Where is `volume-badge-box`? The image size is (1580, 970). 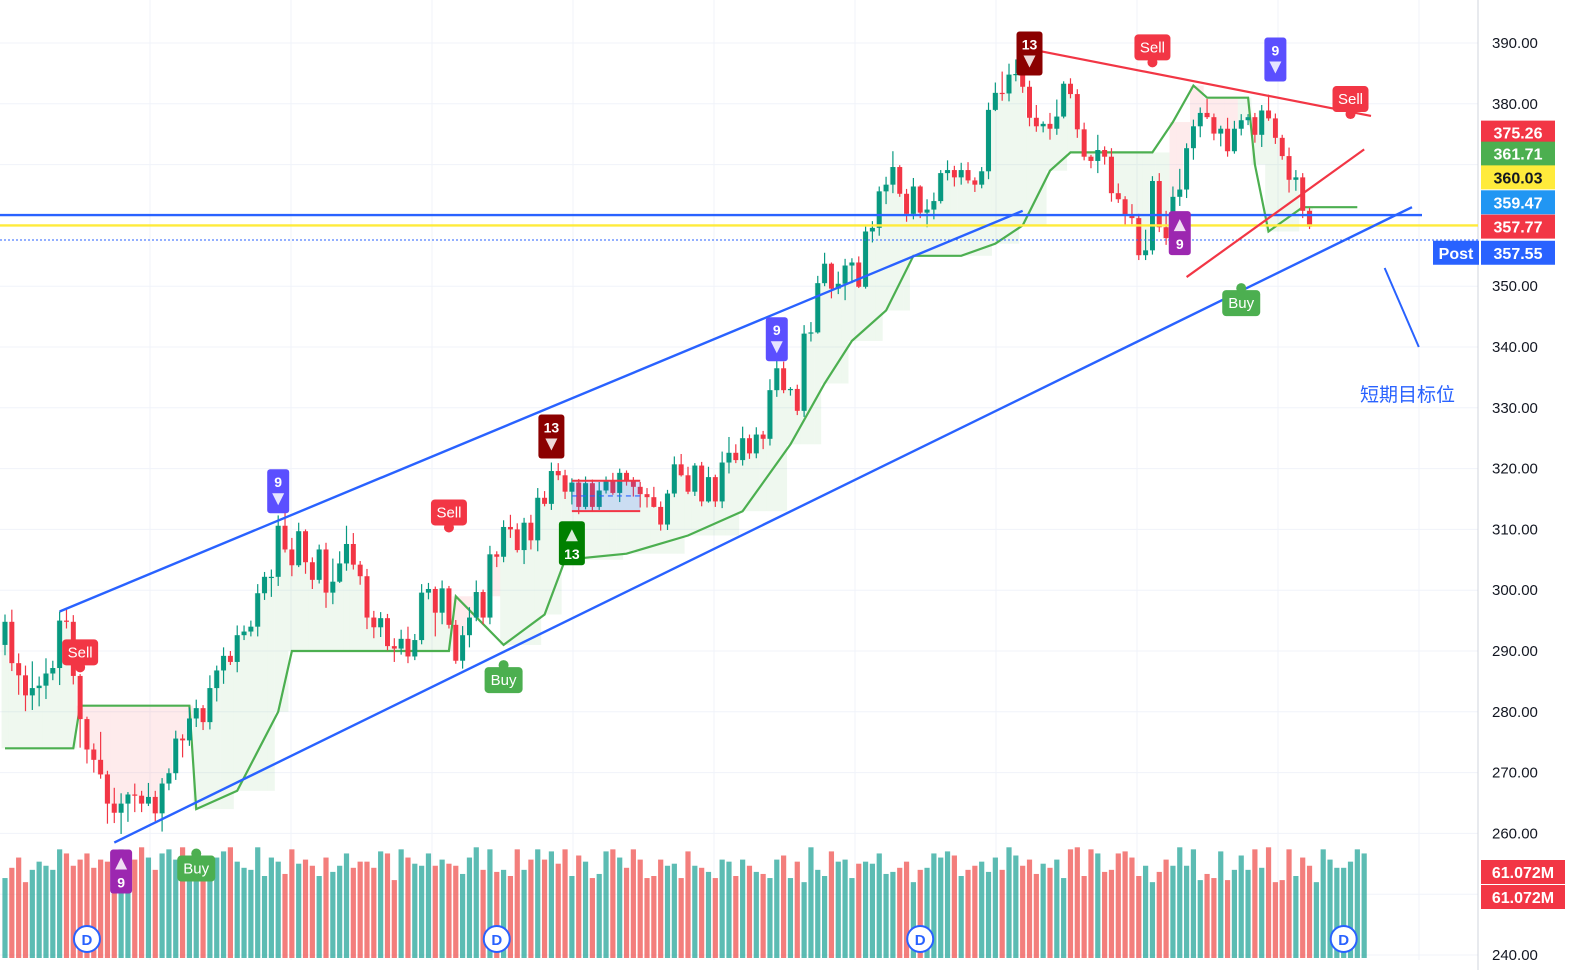
volume-badge-box is located at coordinates (1523, 897).